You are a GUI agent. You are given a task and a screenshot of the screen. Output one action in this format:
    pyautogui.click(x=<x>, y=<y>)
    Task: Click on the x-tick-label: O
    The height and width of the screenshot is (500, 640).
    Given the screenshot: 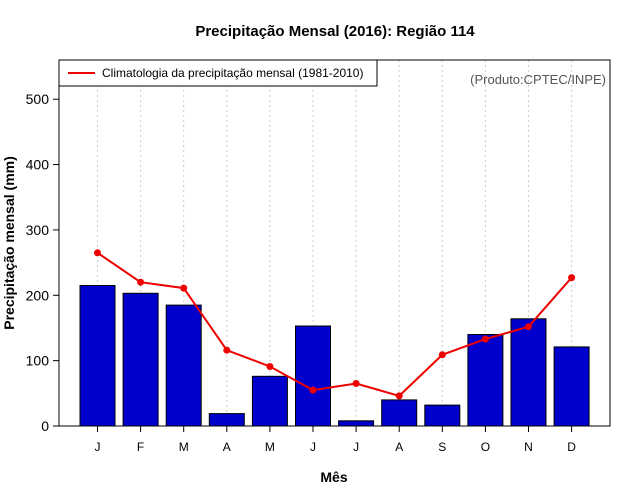 What is the action you would take?
    pyautogui.click(x=485, y=447)
    